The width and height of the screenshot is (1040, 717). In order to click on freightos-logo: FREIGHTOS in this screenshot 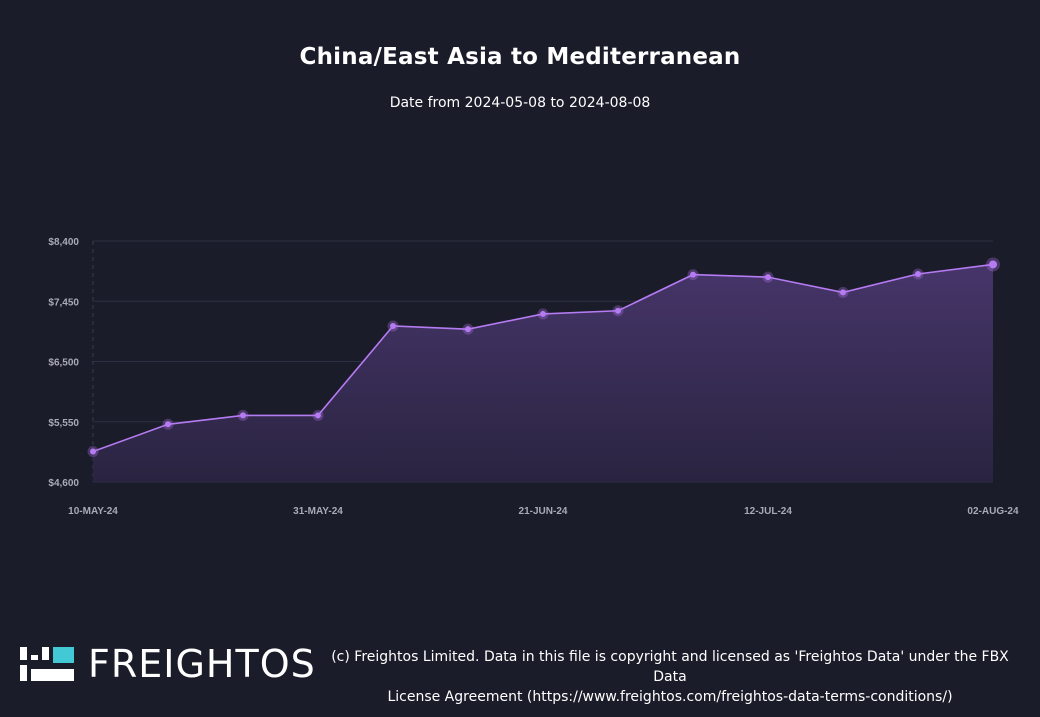, I will do `click(168, 664)`.